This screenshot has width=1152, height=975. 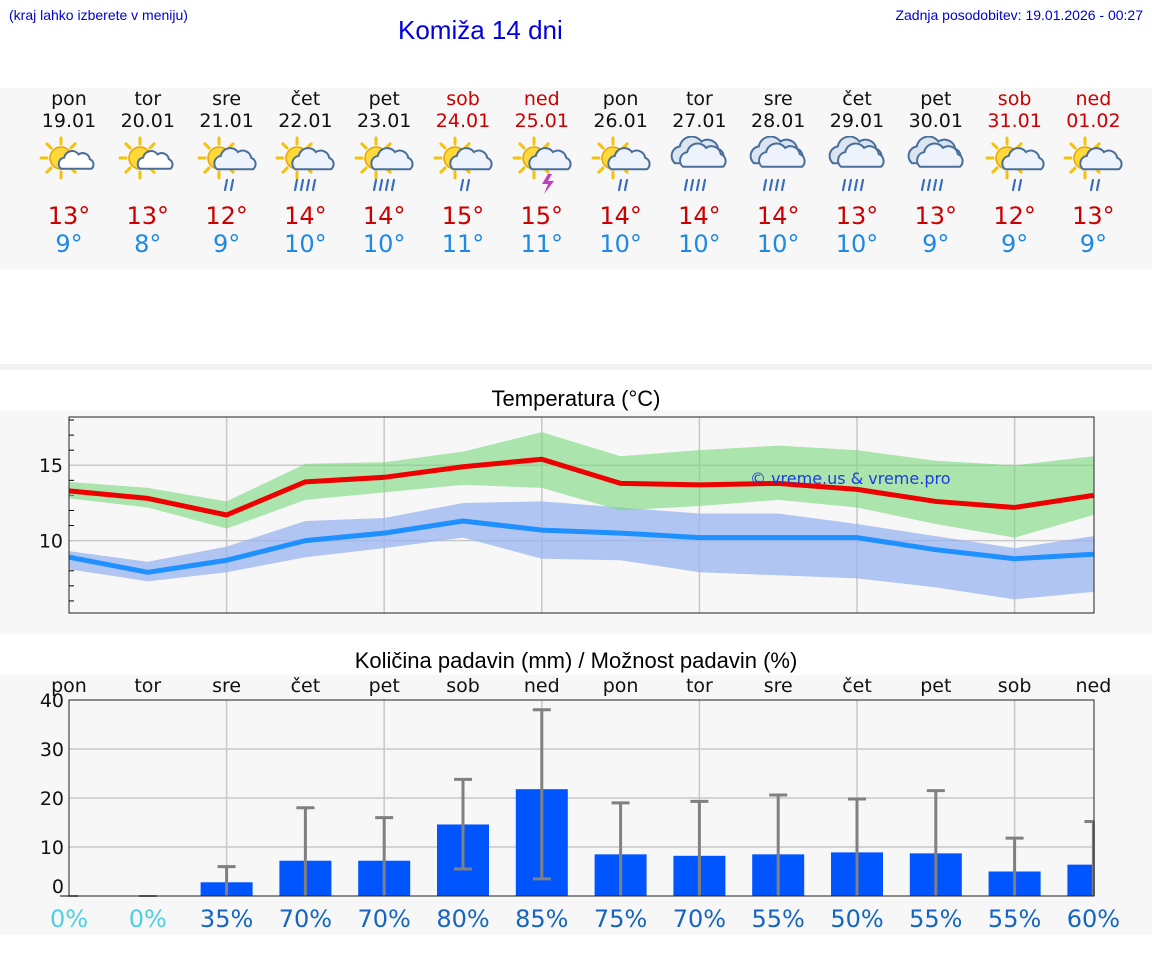 What do you see at coordinates (936, 99) in the screenshot?
I see `day-name: pet` at bounding box center [936, 99].